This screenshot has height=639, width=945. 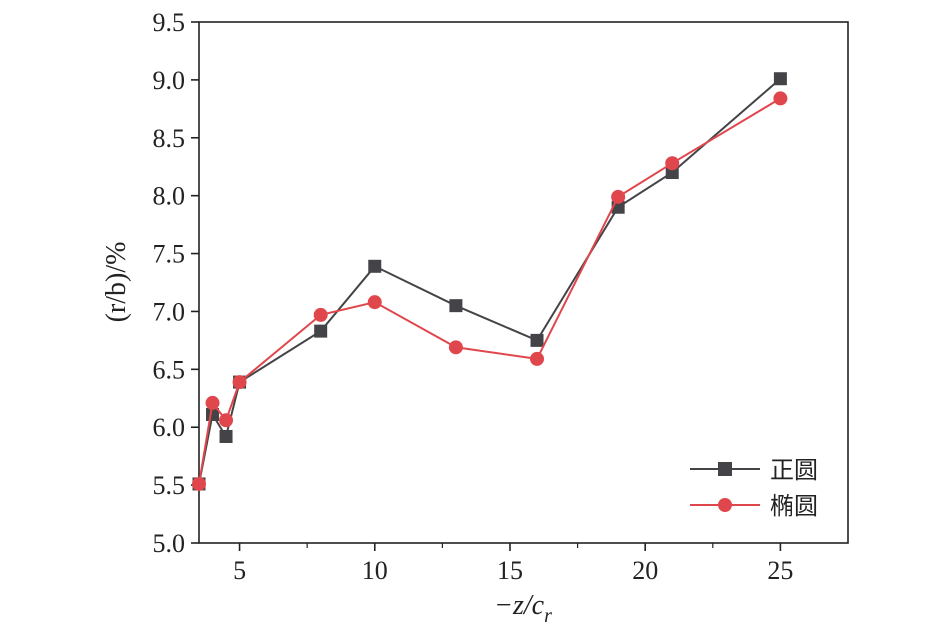 What do you see at coordinates (725, 469) in the screenshot?
I see `legend-marker-square` at bounding box center [725, 469].